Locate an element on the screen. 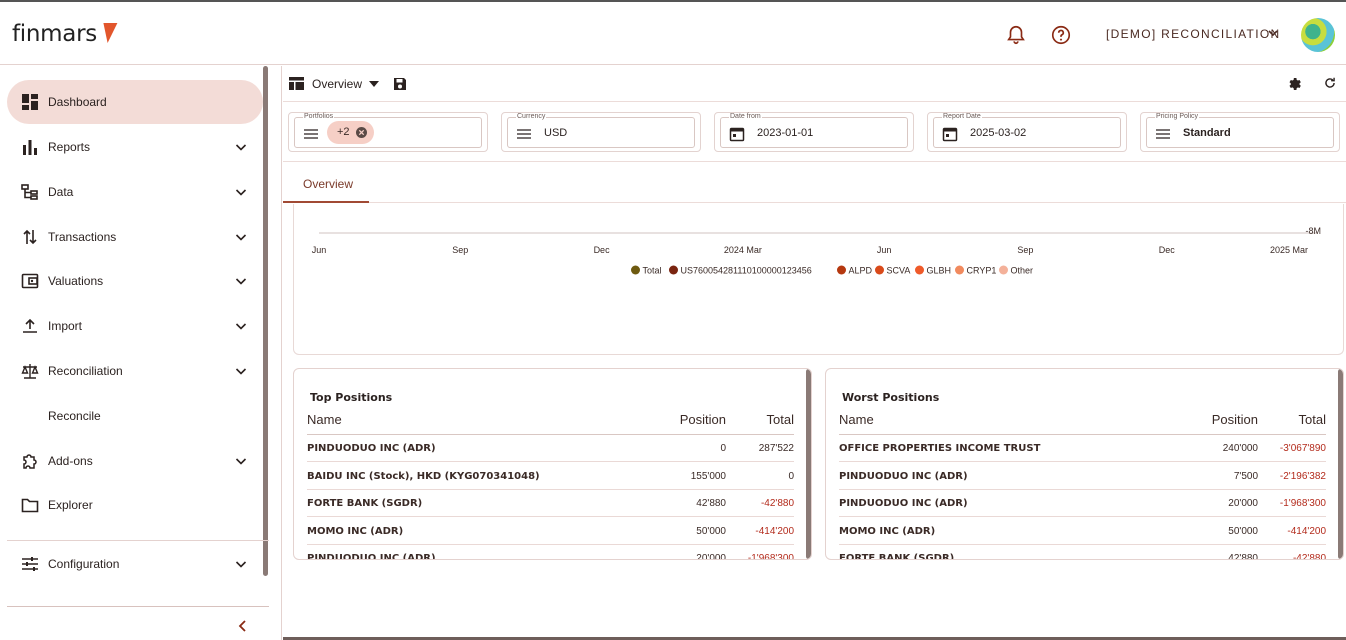 The width and height of the screenshot is (1346, 640). data-tree-icon is located at coordinates (29, 192).